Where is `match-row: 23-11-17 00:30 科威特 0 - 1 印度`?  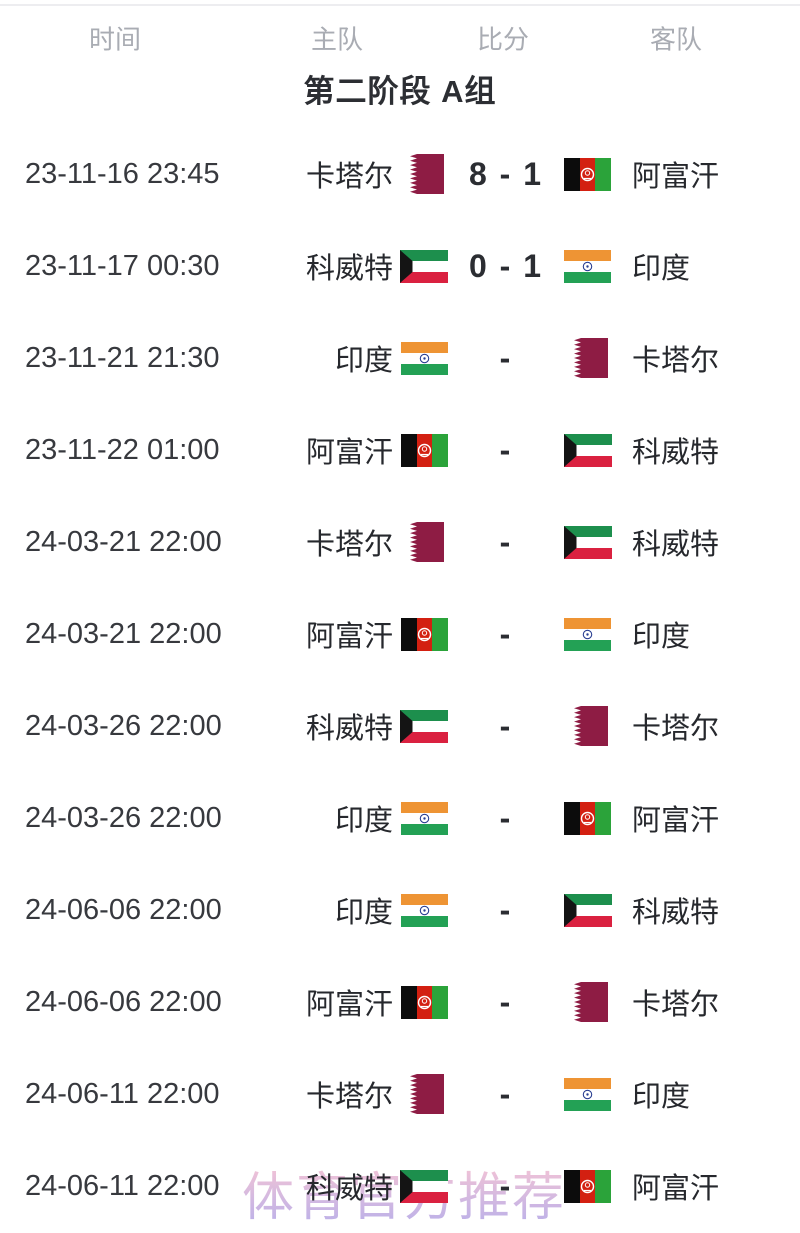 match-row: 23-11-17 00:30 科威特 0 - 1 印度 is located at coordinates (400, 266).